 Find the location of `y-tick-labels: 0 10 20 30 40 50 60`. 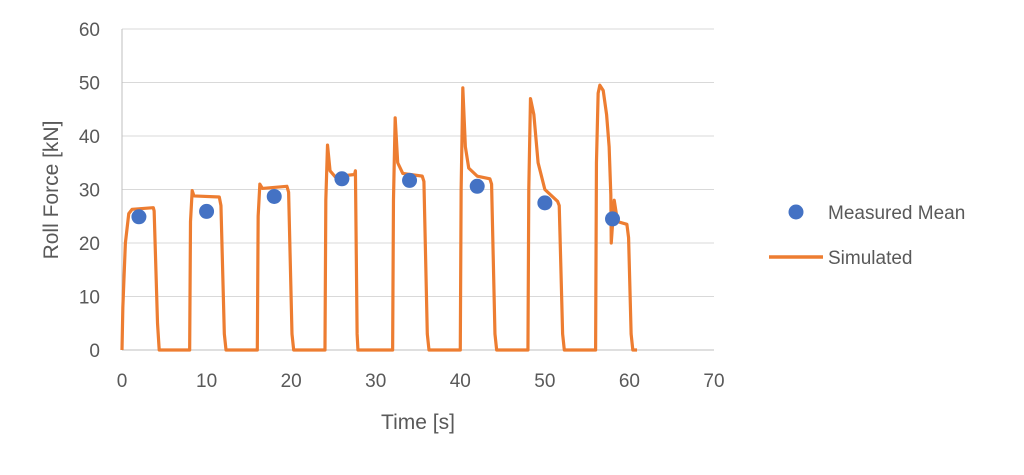

y-tick-labels: 0 10 20 30 40 50 60 is located at coordinates (89, 191).